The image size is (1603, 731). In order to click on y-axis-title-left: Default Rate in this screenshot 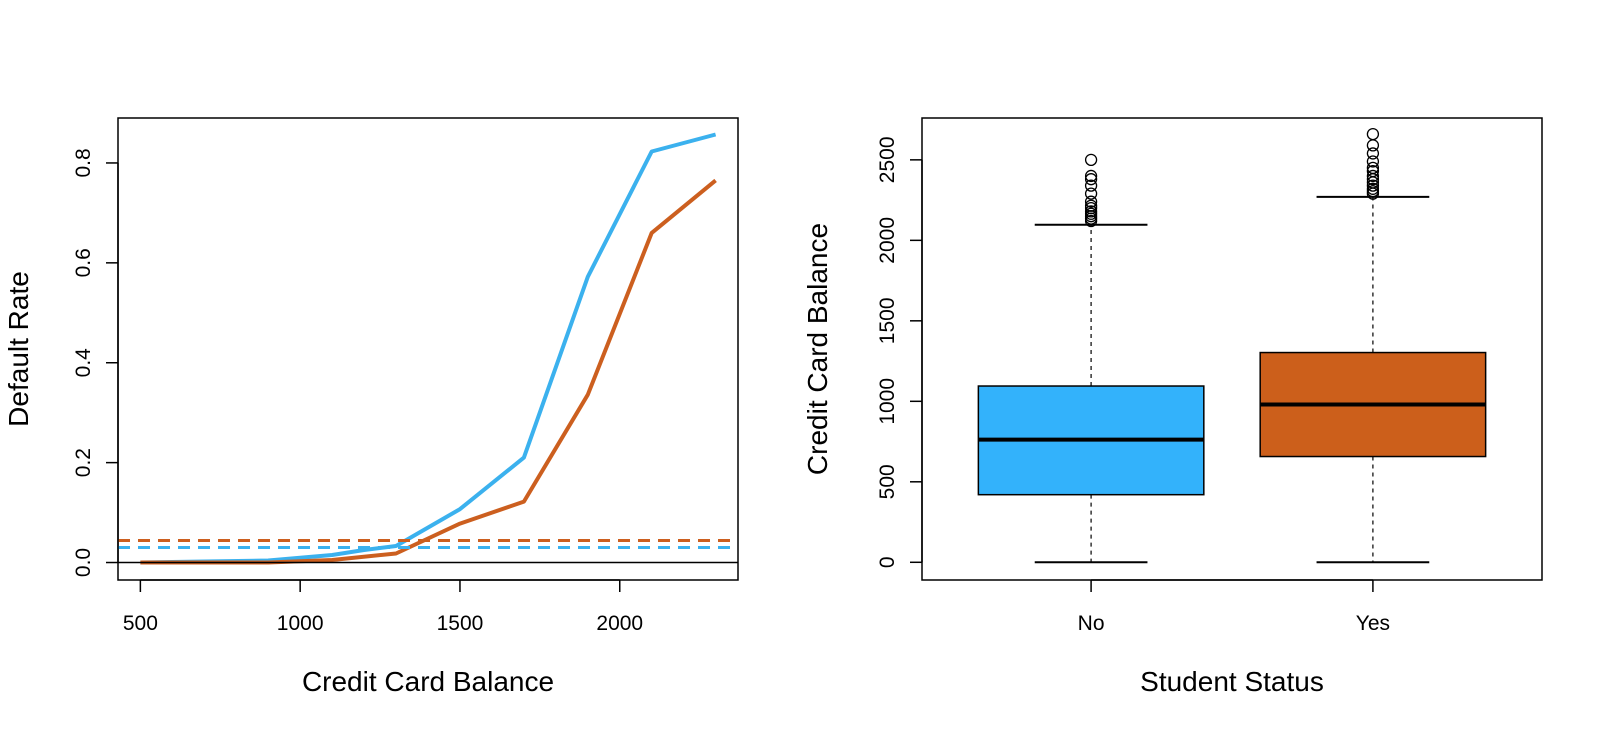, I will do `click(18, 349)`.